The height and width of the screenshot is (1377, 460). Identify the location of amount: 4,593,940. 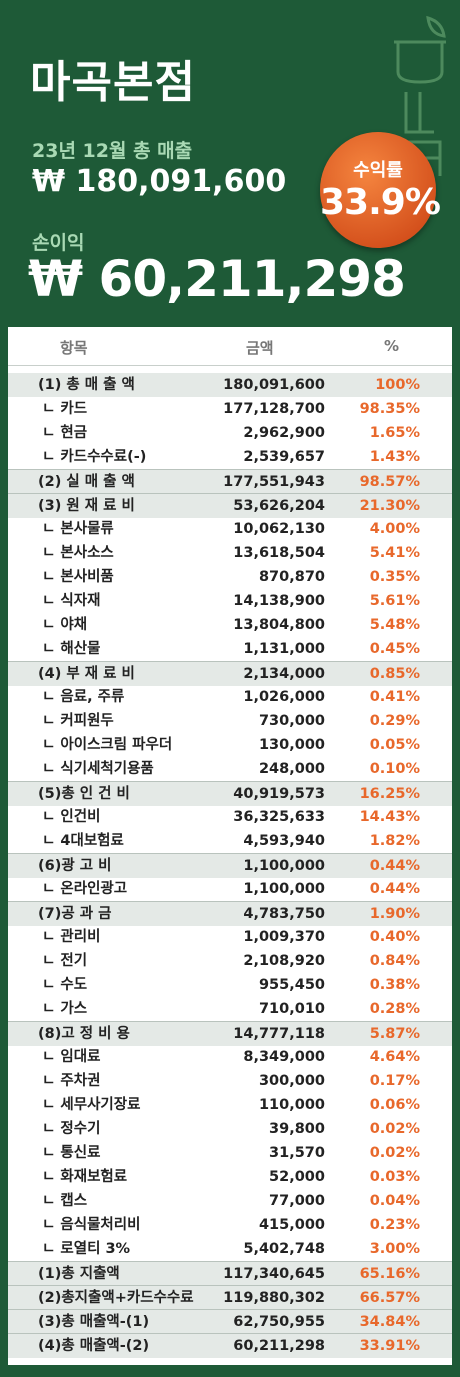
(284, 841).